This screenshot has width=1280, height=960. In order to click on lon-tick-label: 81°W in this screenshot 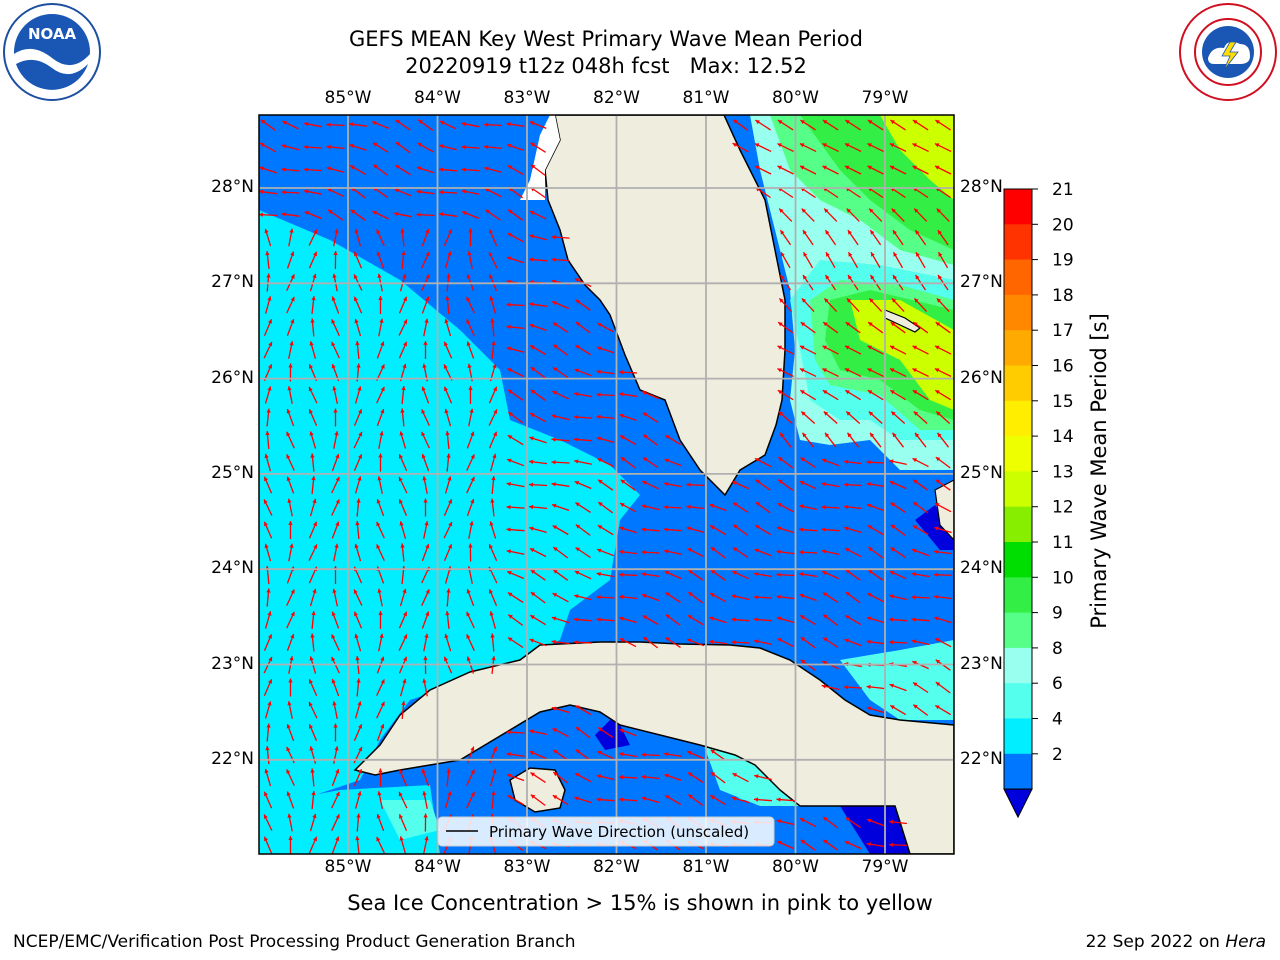, I will do `click(706, 98)`.